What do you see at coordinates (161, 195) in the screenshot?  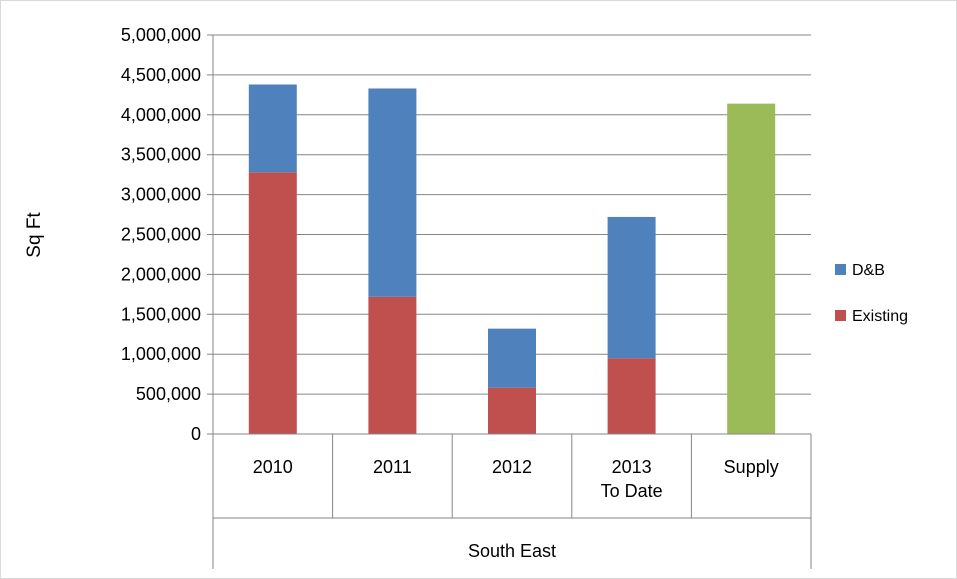 I see `y-tick-label: 3,000,000` at bounding box center [161, 195].